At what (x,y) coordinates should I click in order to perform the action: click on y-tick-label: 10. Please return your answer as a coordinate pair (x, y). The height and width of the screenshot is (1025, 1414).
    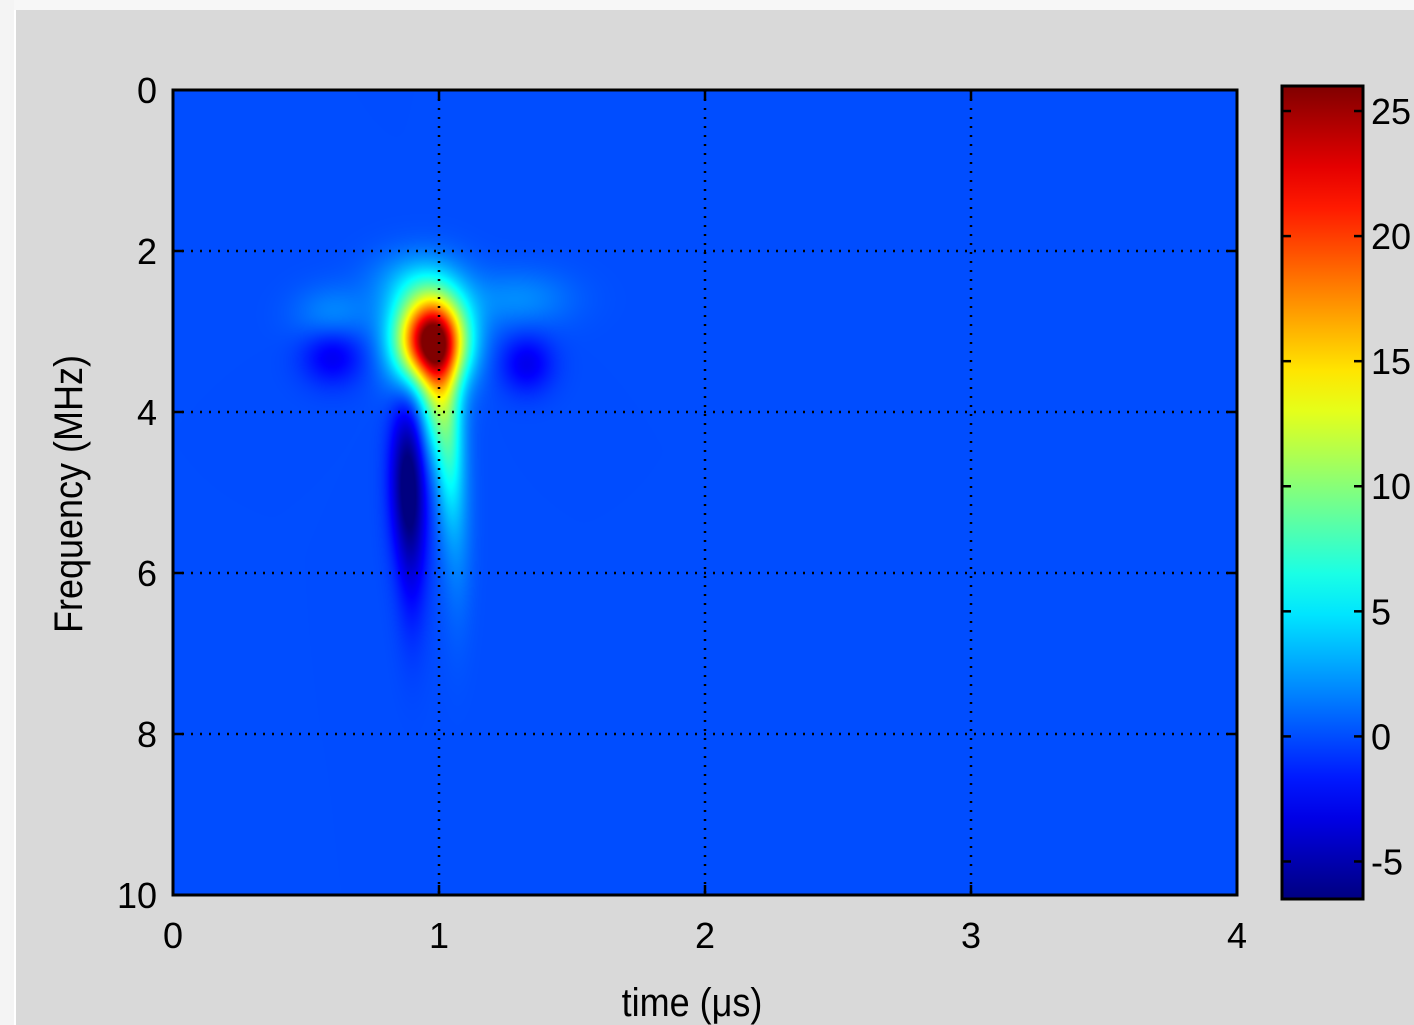
    Looking at the image, I should click on (137, 895).